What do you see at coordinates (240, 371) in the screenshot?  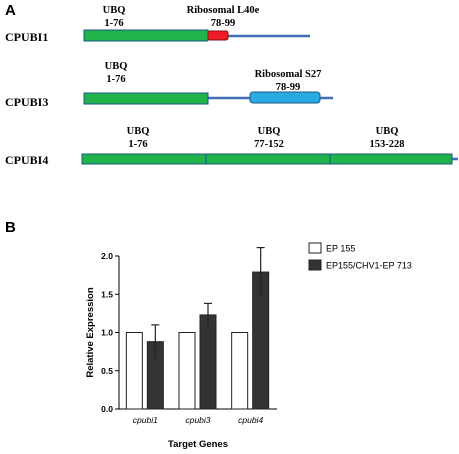 I see `bar-ep155-cpubi4` at bounding box center [240, 371].